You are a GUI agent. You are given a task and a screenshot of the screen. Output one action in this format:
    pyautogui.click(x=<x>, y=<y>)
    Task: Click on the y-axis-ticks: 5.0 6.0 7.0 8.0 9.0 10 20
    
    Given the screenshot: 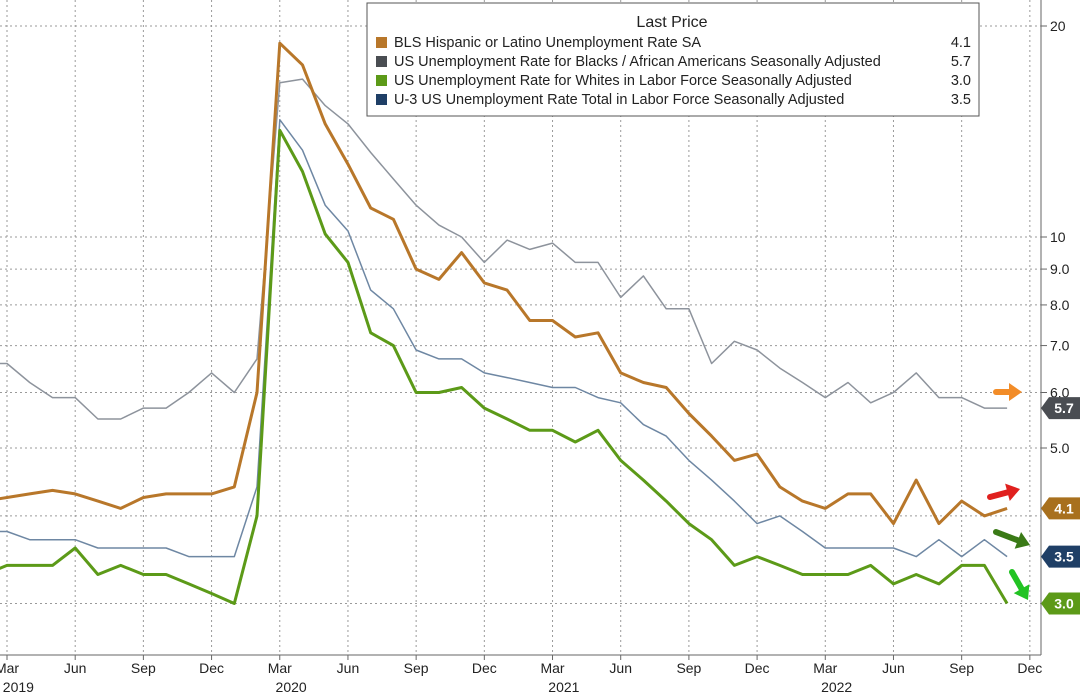 What is the action you would take?
    pyautogui.click(x=1055, y=237)
    